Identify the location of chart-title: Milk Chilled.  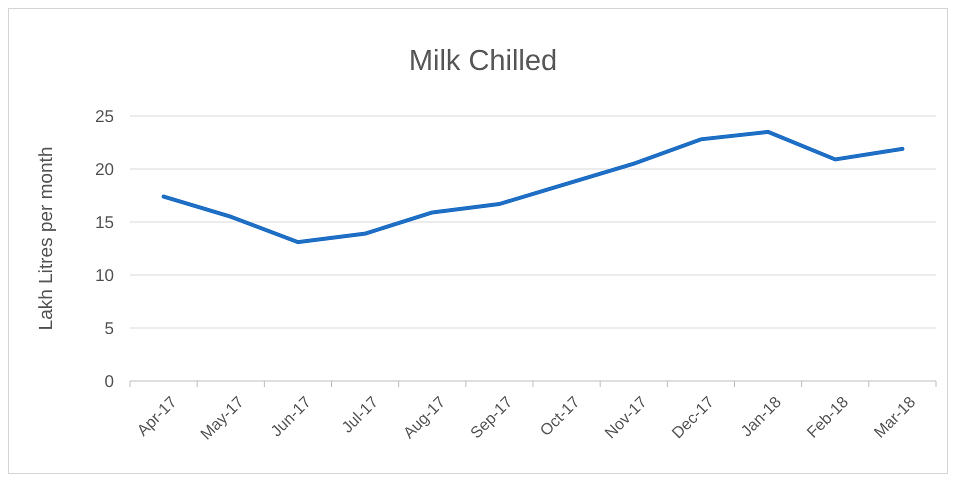
(483, 61).